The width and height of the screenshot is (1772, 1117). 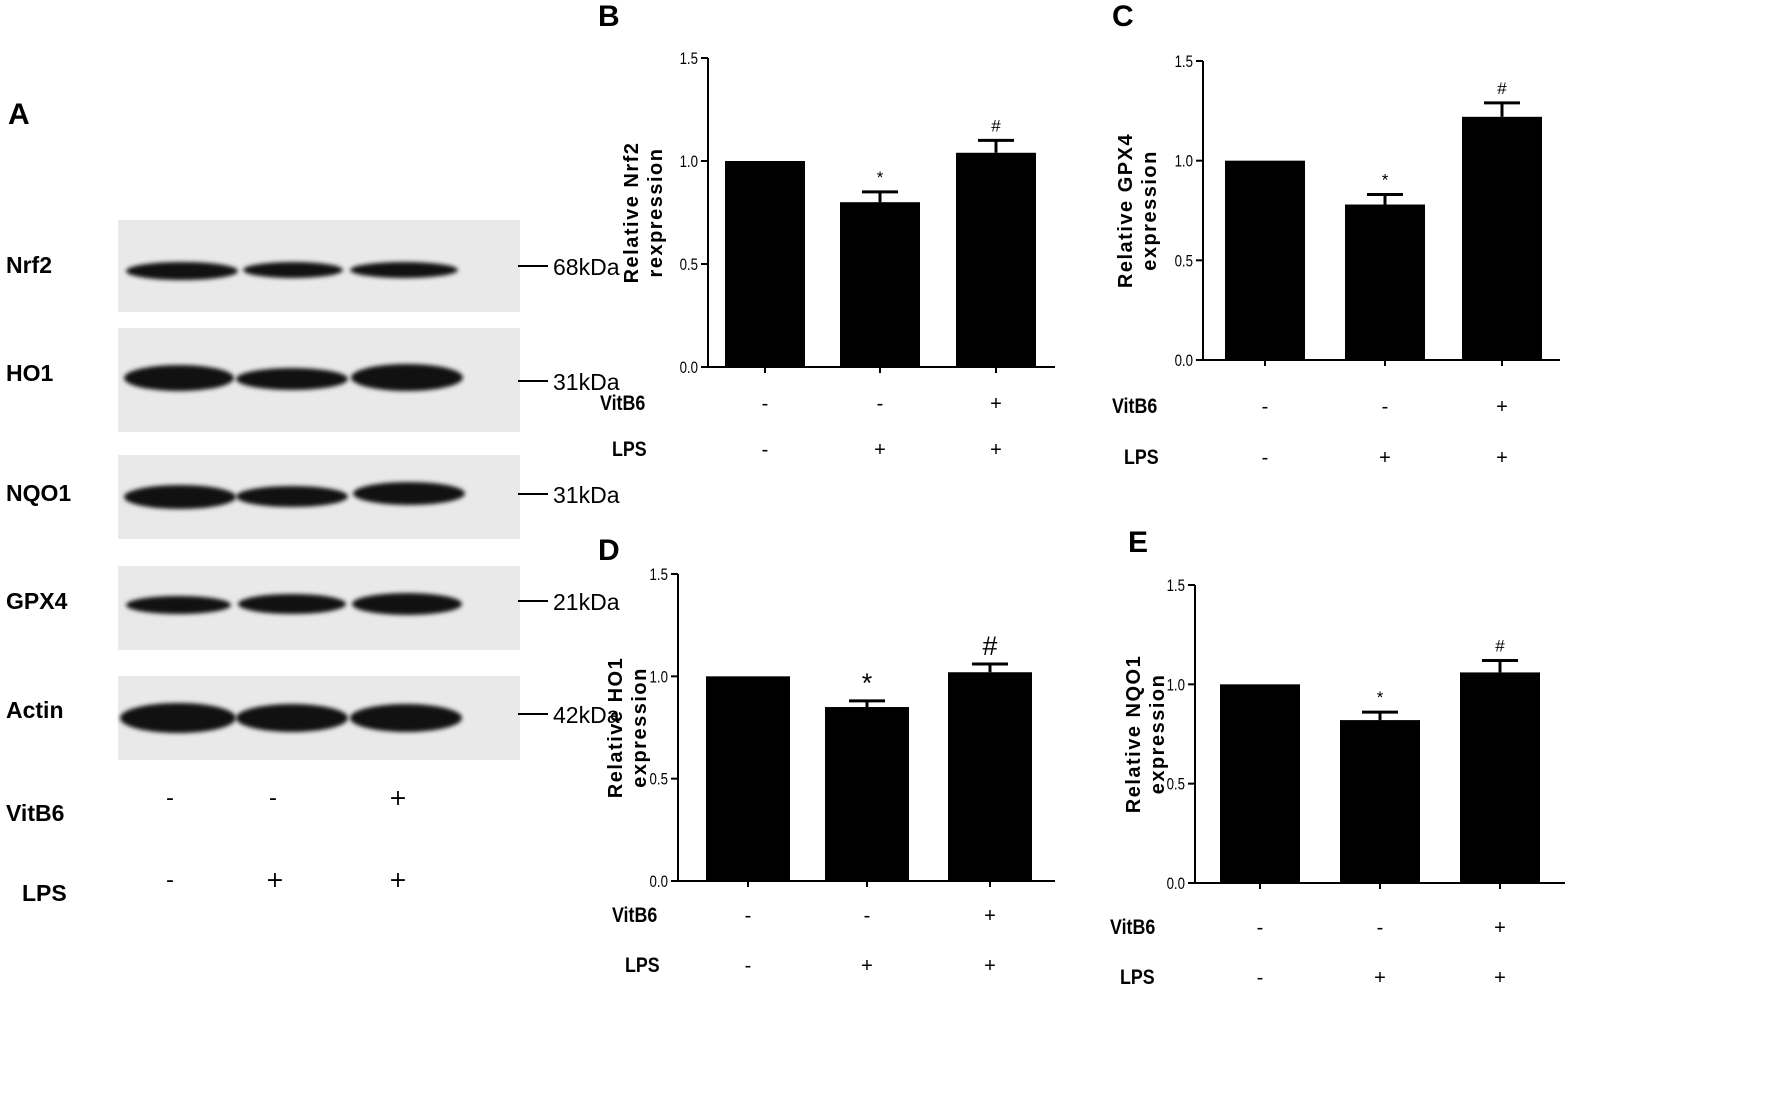 What do you see at coordinates (586, 602) in the screenshot?
I see `kda-label-gpx4: 21kDa` at bounding box center [586, 602].